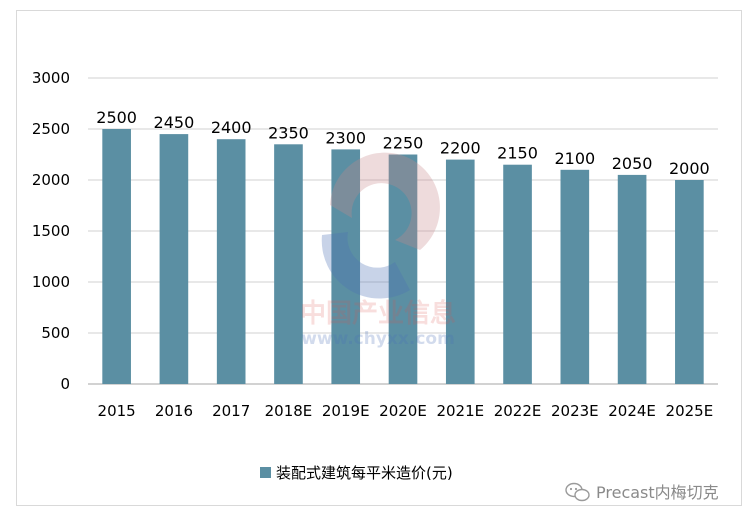 The height and width of the screenshot is (526, 756). Describe the element at coordinates (65, 384) in the screenshot. I see `y-tick-label: 0` at that location.